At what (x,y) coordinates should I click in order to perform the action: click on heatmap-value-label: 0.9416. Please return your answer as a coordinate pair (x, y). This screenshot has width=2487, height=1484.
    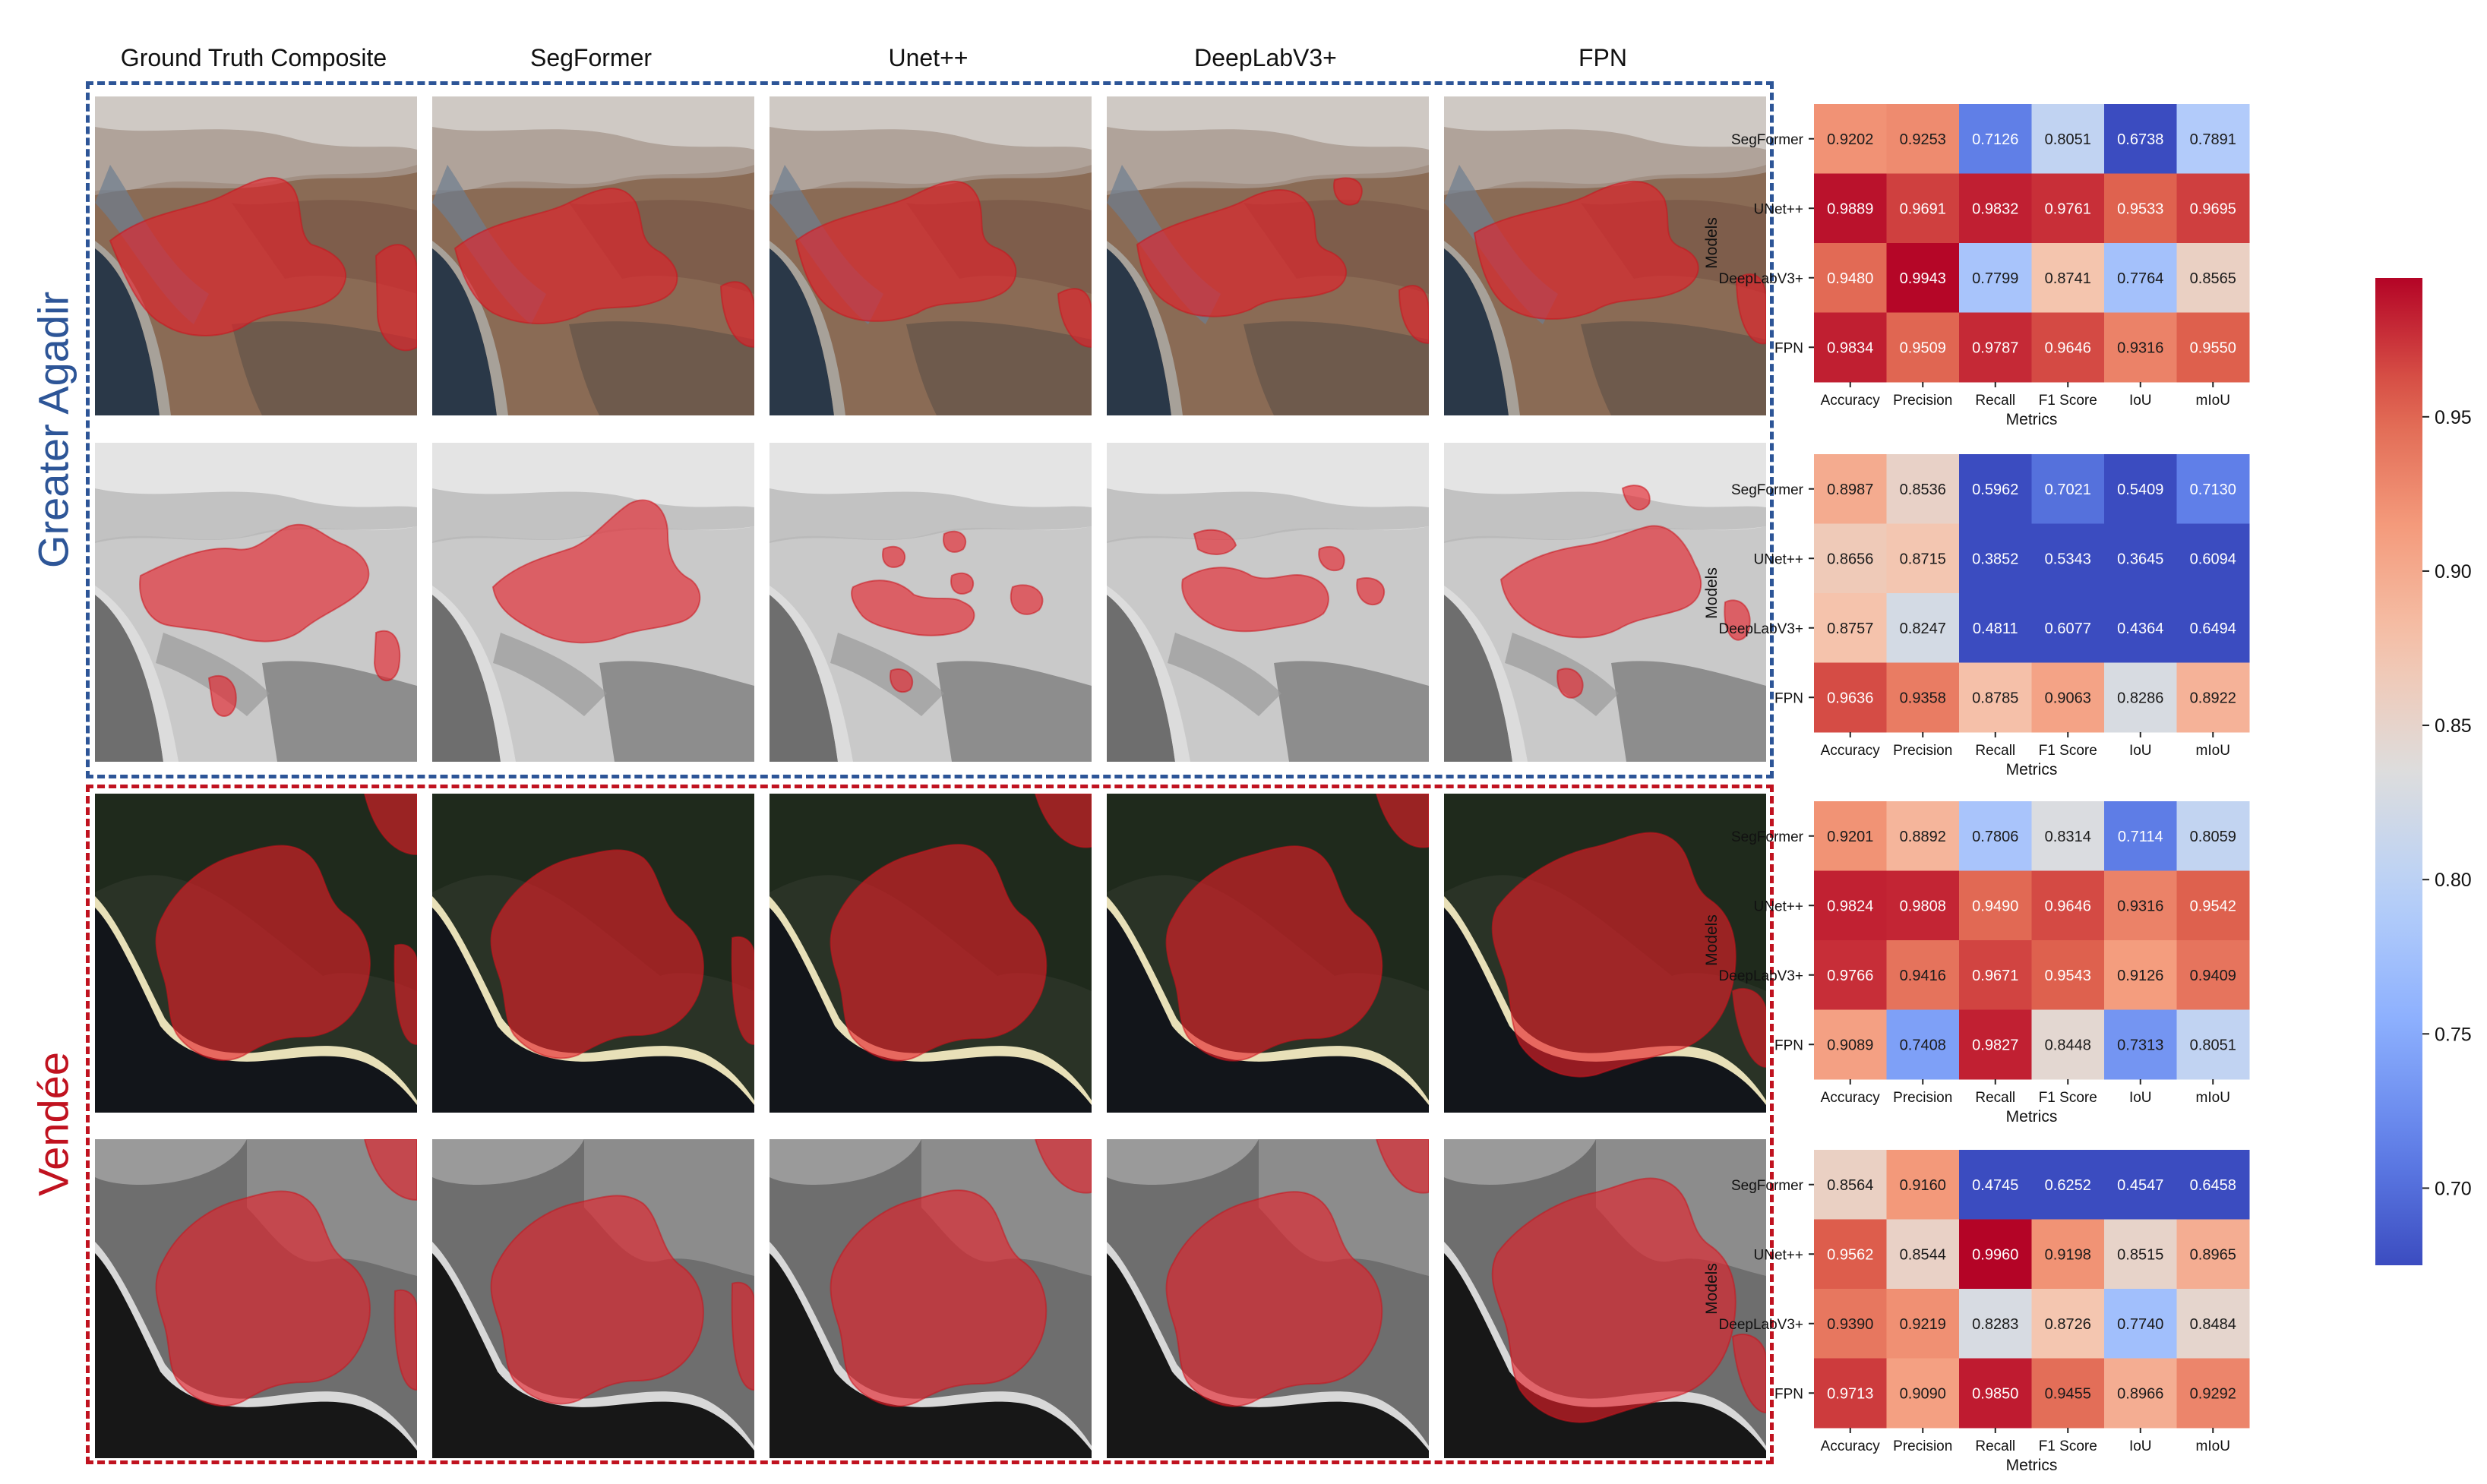
    Looking at the image, I should click on (1923, 976).